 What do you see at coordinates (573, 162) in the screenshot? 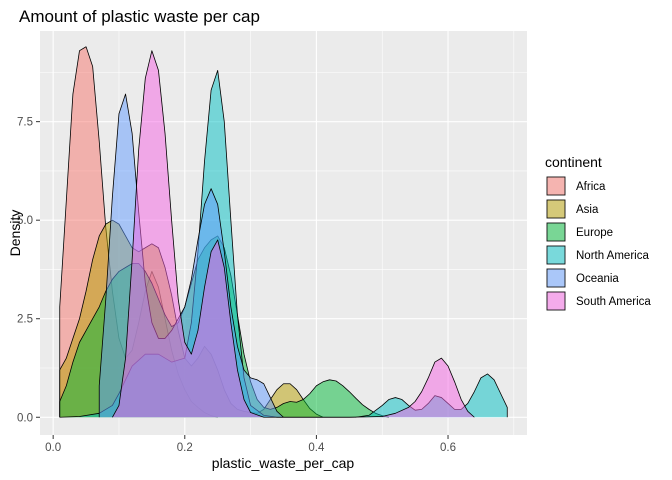
I see `legend-title: continent` at bounding box center [573, 162].